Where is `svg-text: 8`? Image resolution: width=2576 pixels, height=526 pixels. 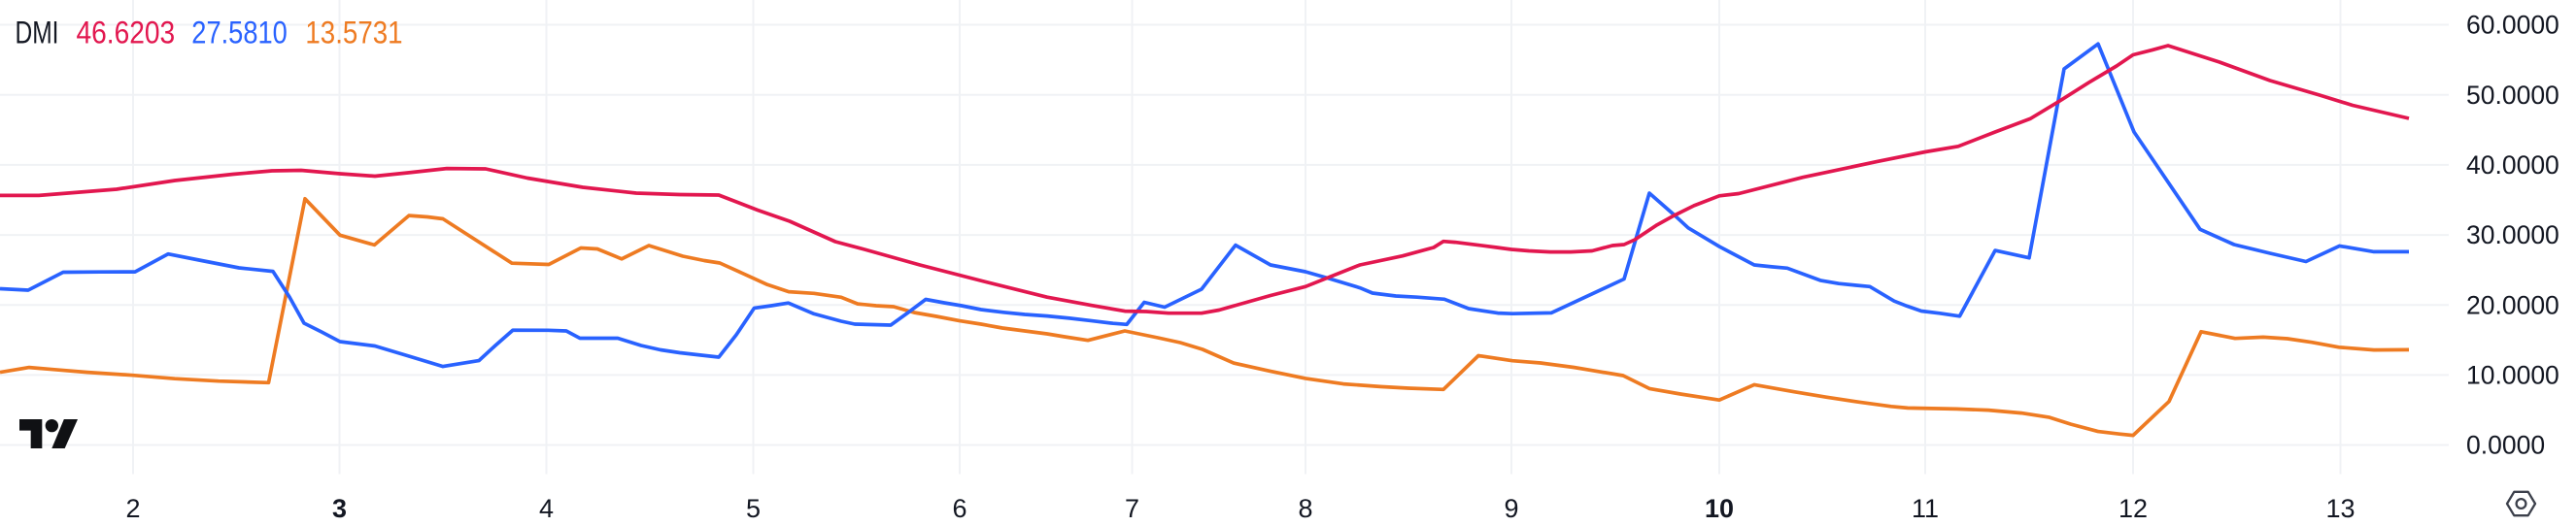
svg-text: 8 is located at coordinates (1305, 508).